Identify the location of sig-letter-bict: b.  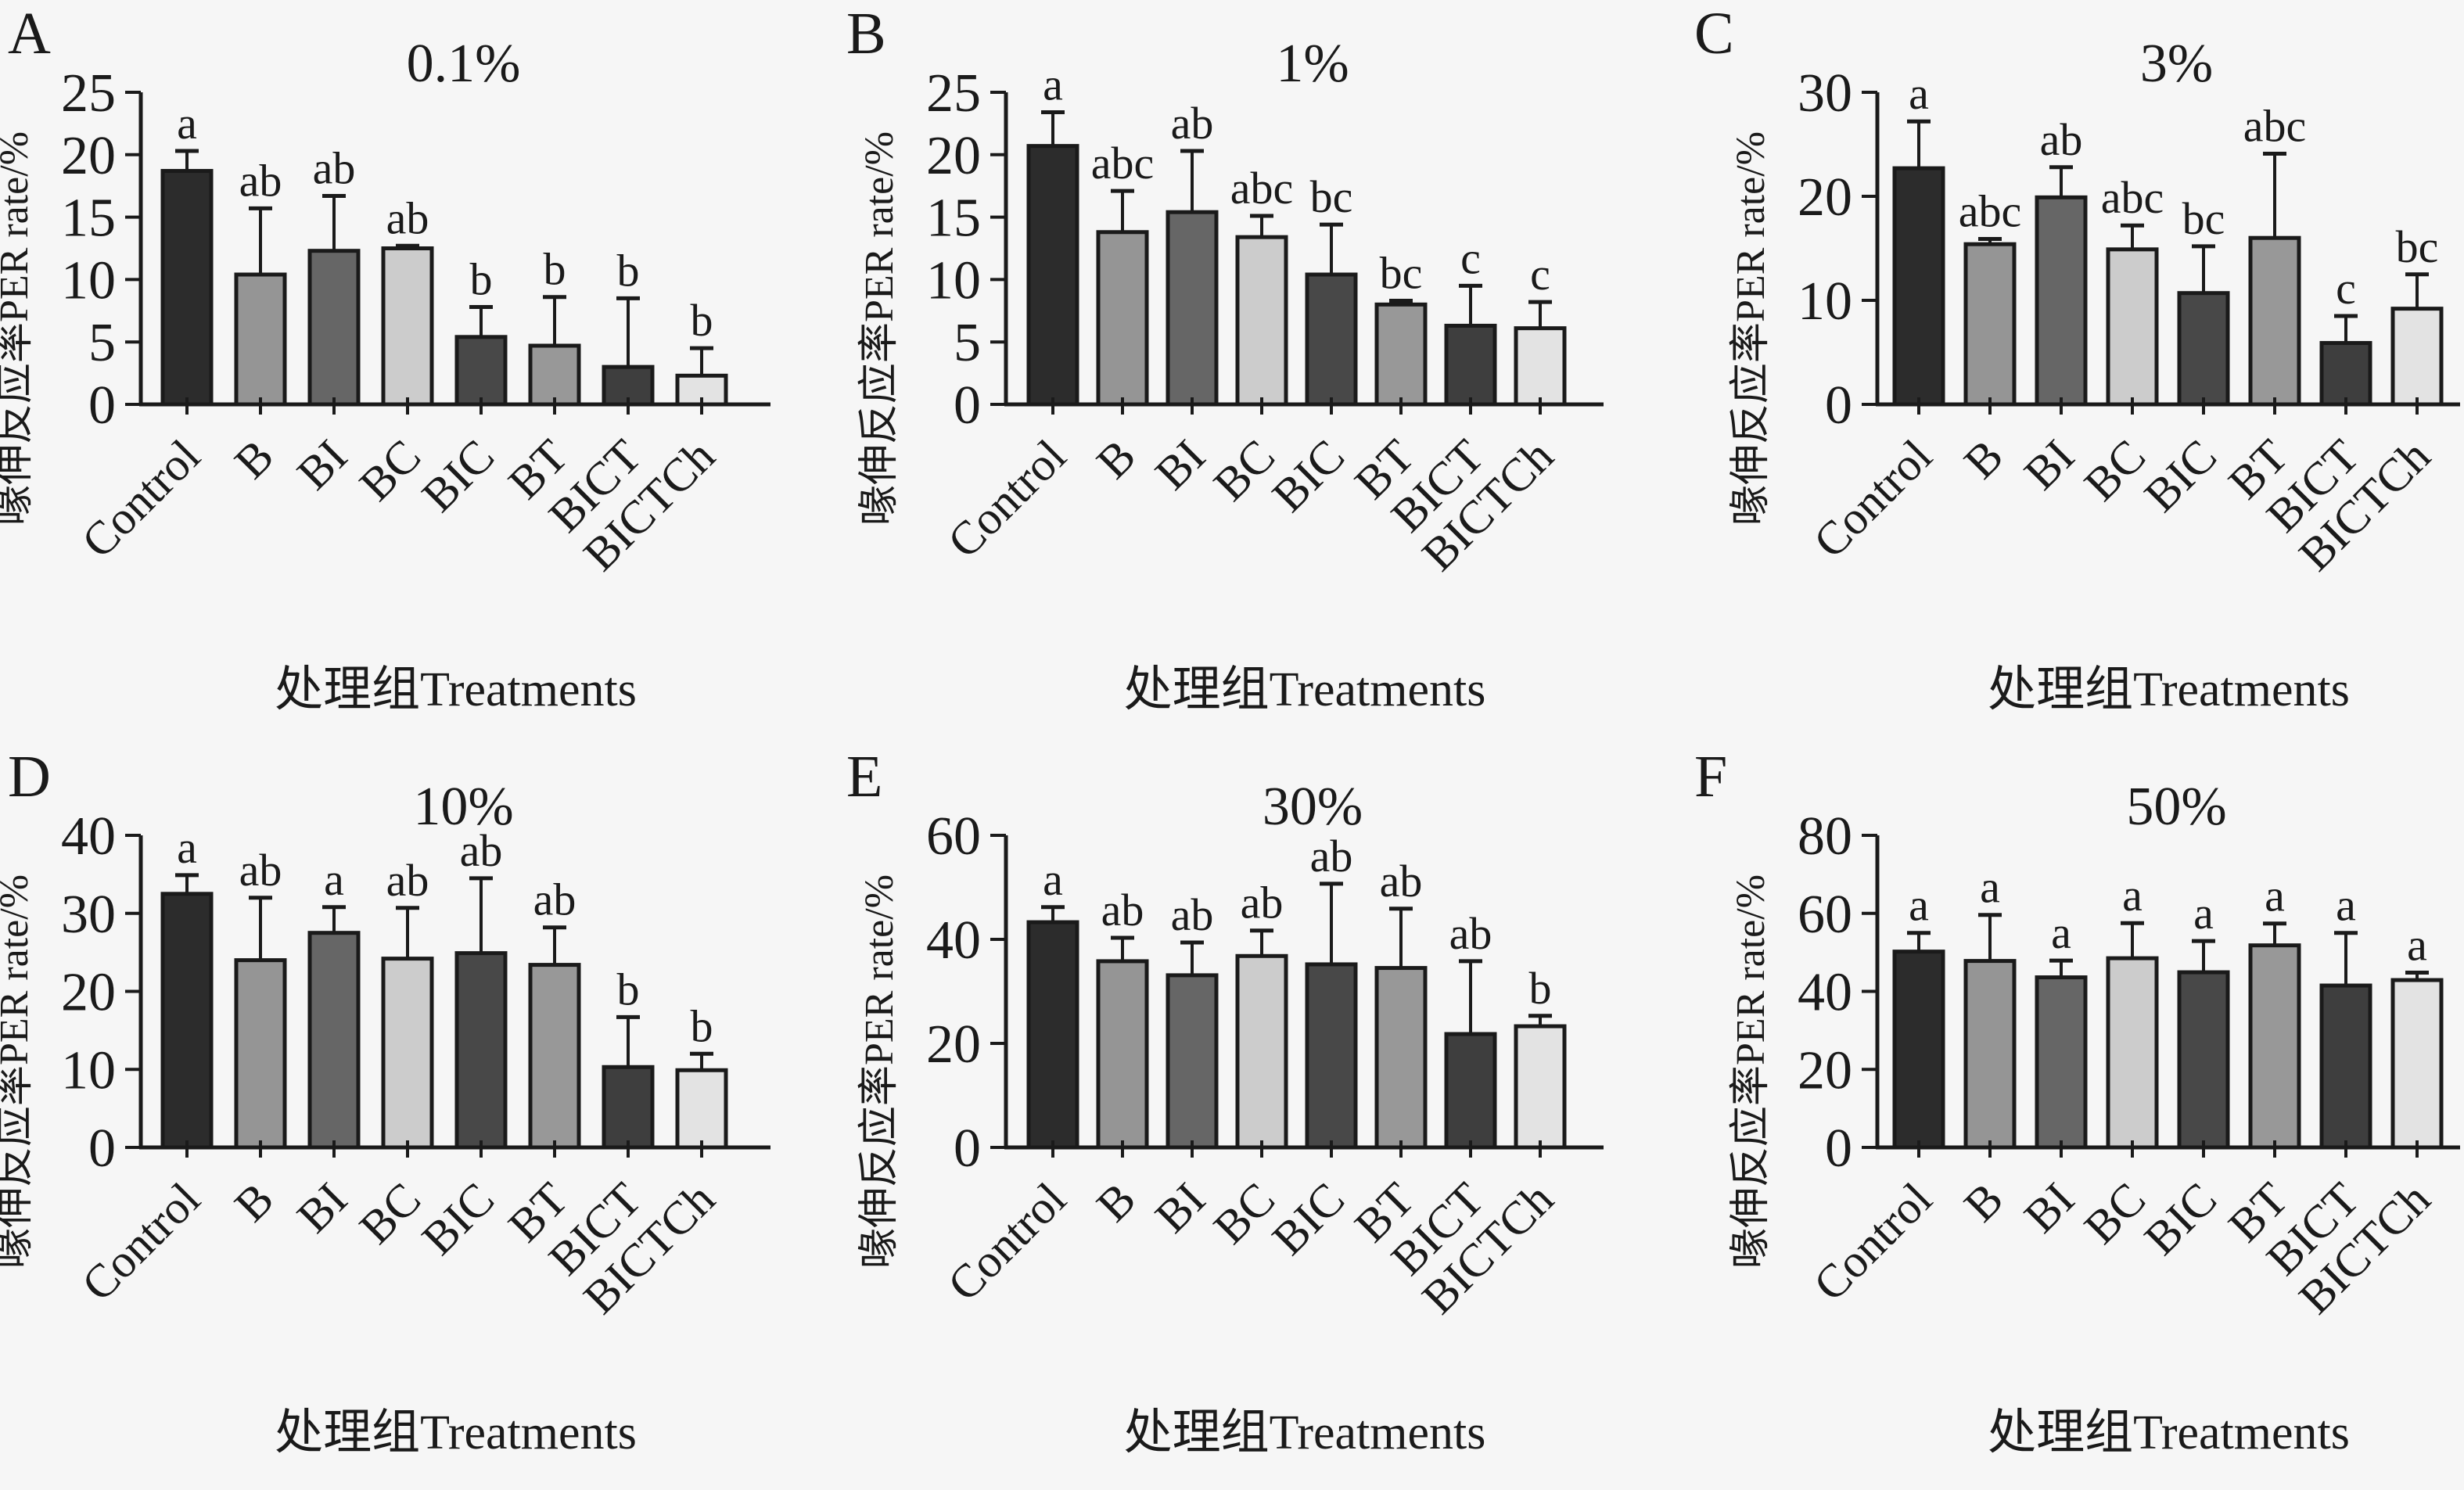
(628, 270).